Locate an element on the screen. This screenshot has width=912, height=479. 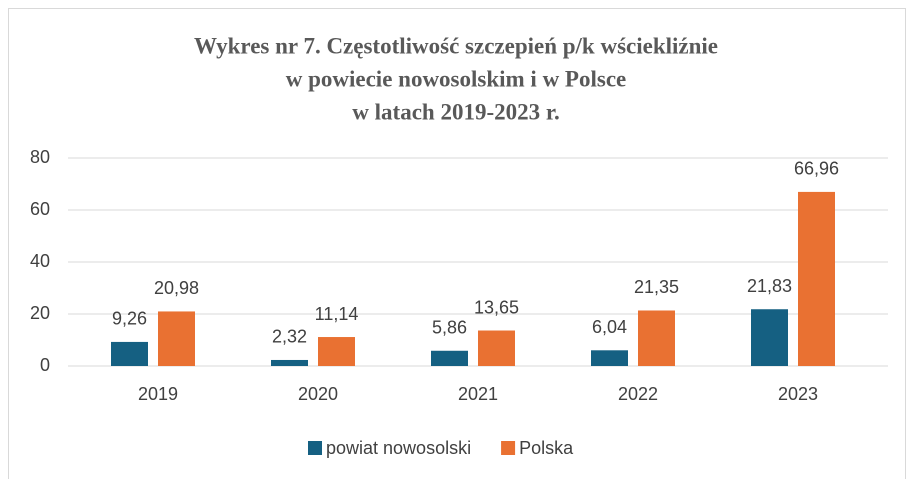
x-tick-label: 2023 is located at coordinates (798, 394).